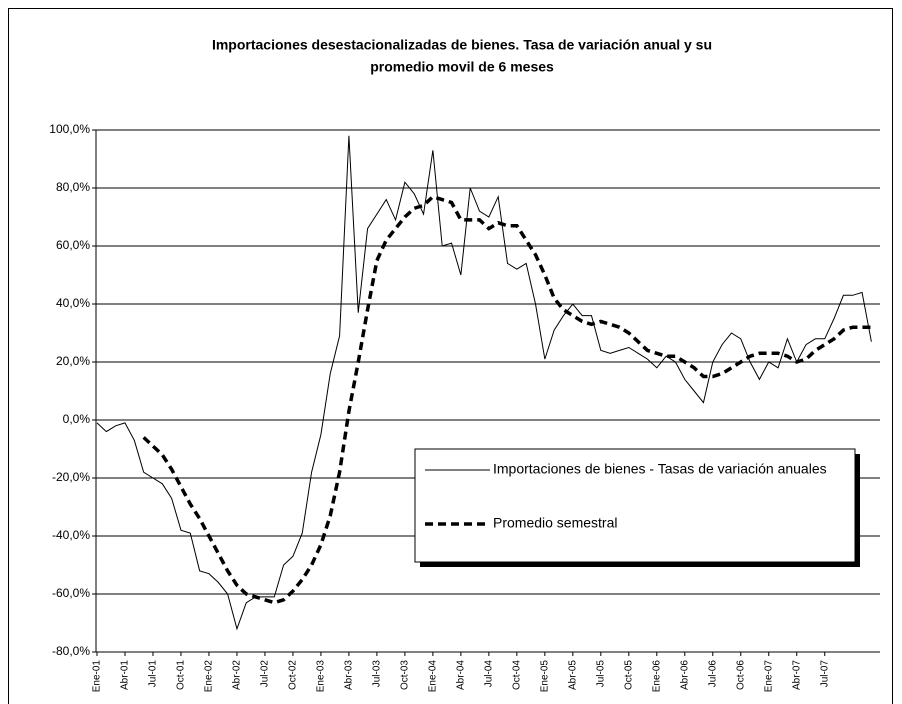 The height and width of the screenshot is (704, 902). I want to click on x-tick-label: Ene-05, so click(544, 676).